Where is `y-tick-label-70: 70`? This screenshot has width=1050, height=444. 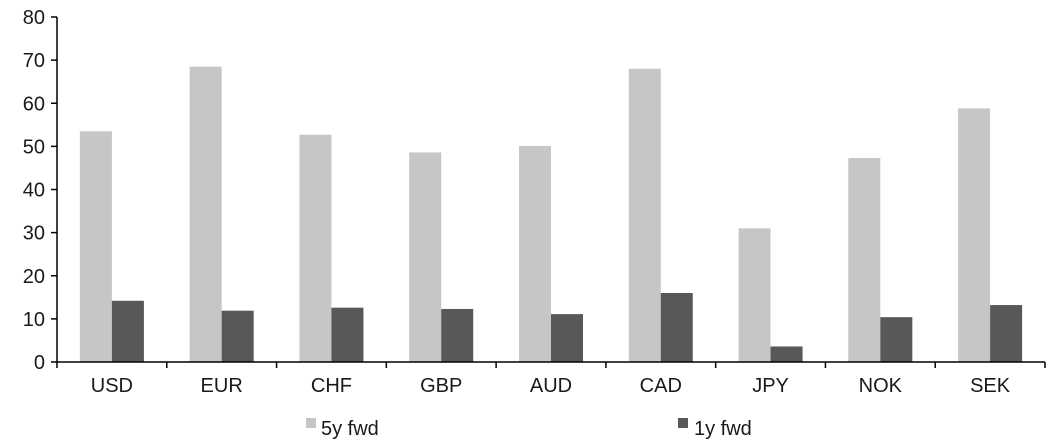
y-tick-label-70: 70 is located at coordinates (34, 61).